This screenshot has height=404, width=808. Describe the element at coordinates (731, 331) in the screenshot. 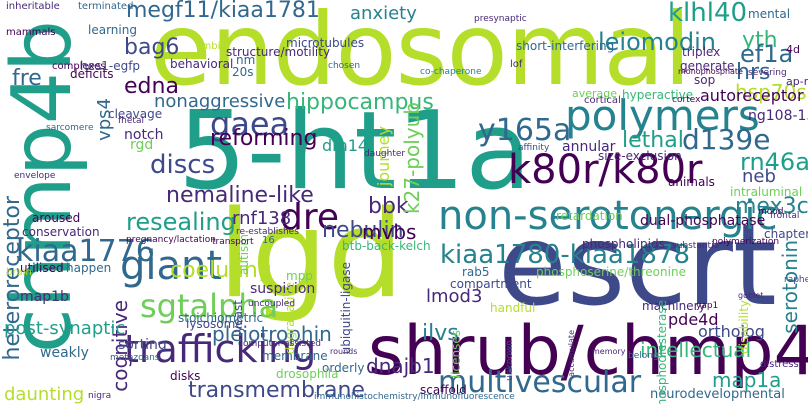

I see `word-ortholog: ortholog` at that location.